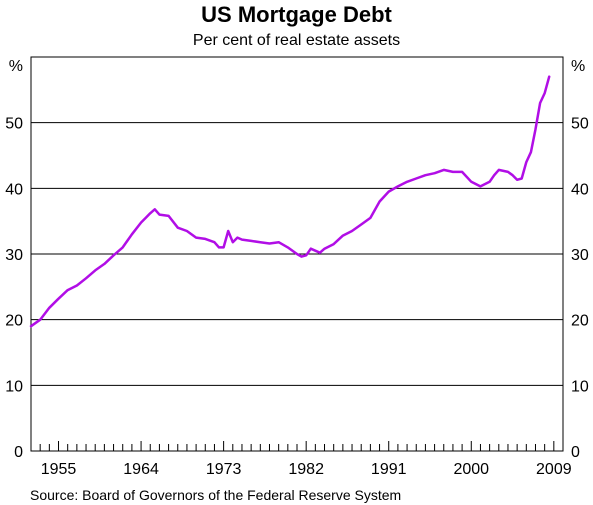  What do you see at coordinates (296, 14) in the screenshot?
I see `chart-title: US Mortgage Debt` at bounding box center [296, 14].